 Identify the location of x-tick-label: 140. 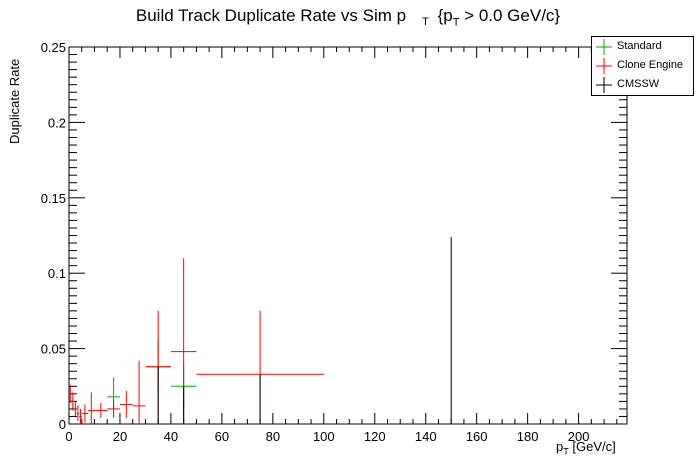
(426, 436).